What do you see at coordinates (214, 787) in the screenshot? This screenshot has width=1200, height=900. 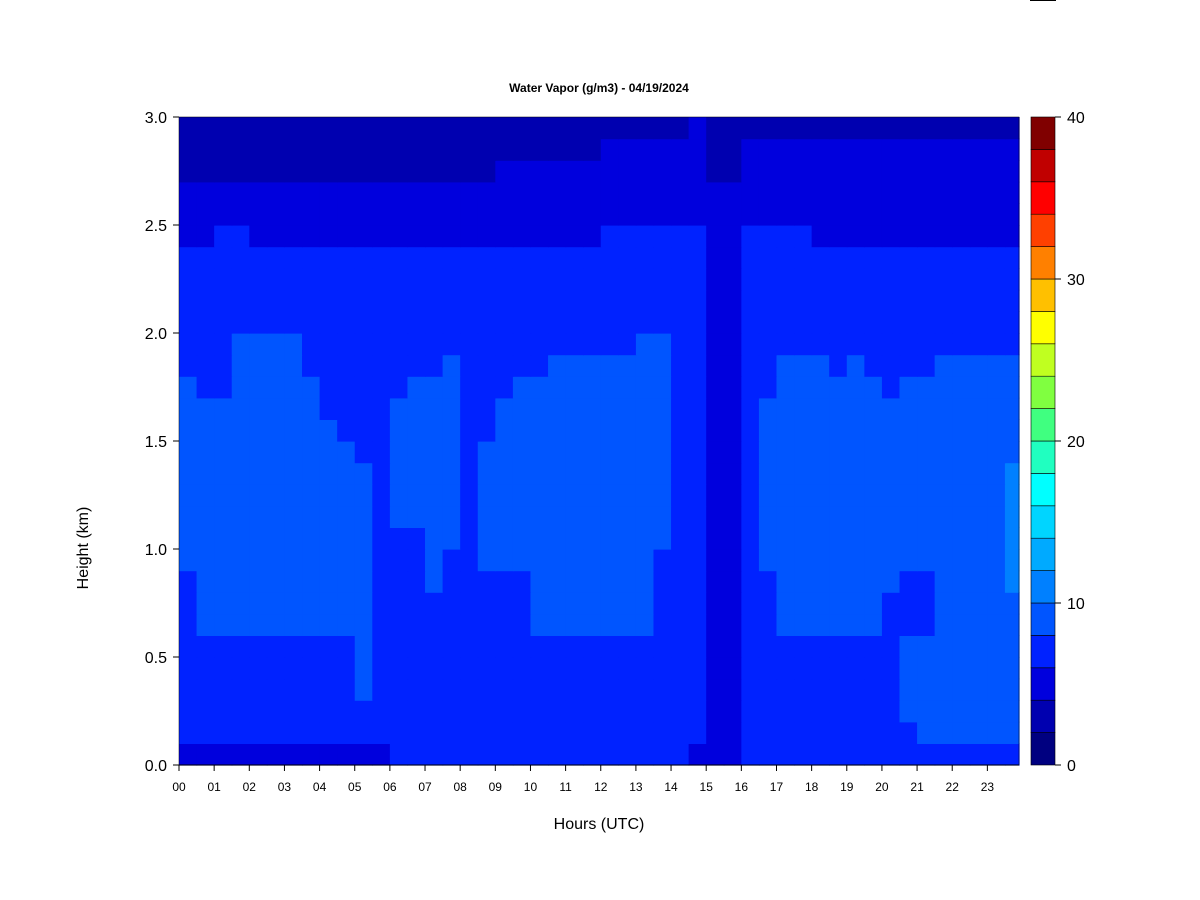 I see `x-tick-label: 01` at bounding box center [214, 787].